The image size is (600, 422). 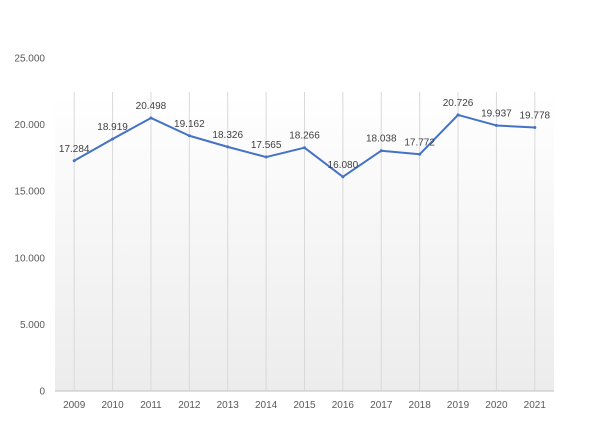 I want to click on data-label: 19.778, so click(x=535, y=116).